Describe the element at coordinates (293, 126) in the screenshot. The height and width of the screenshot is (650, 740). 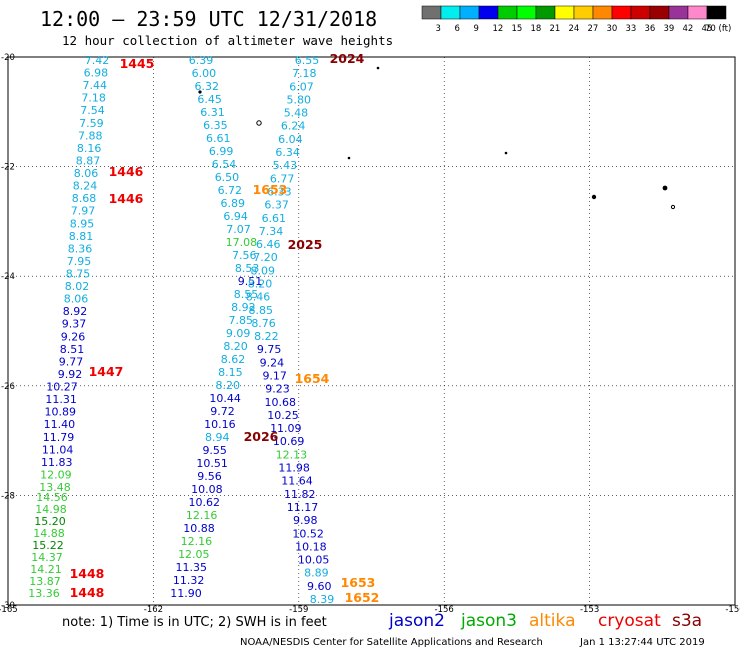
I see `wave-height-value: 6.24` at that location.